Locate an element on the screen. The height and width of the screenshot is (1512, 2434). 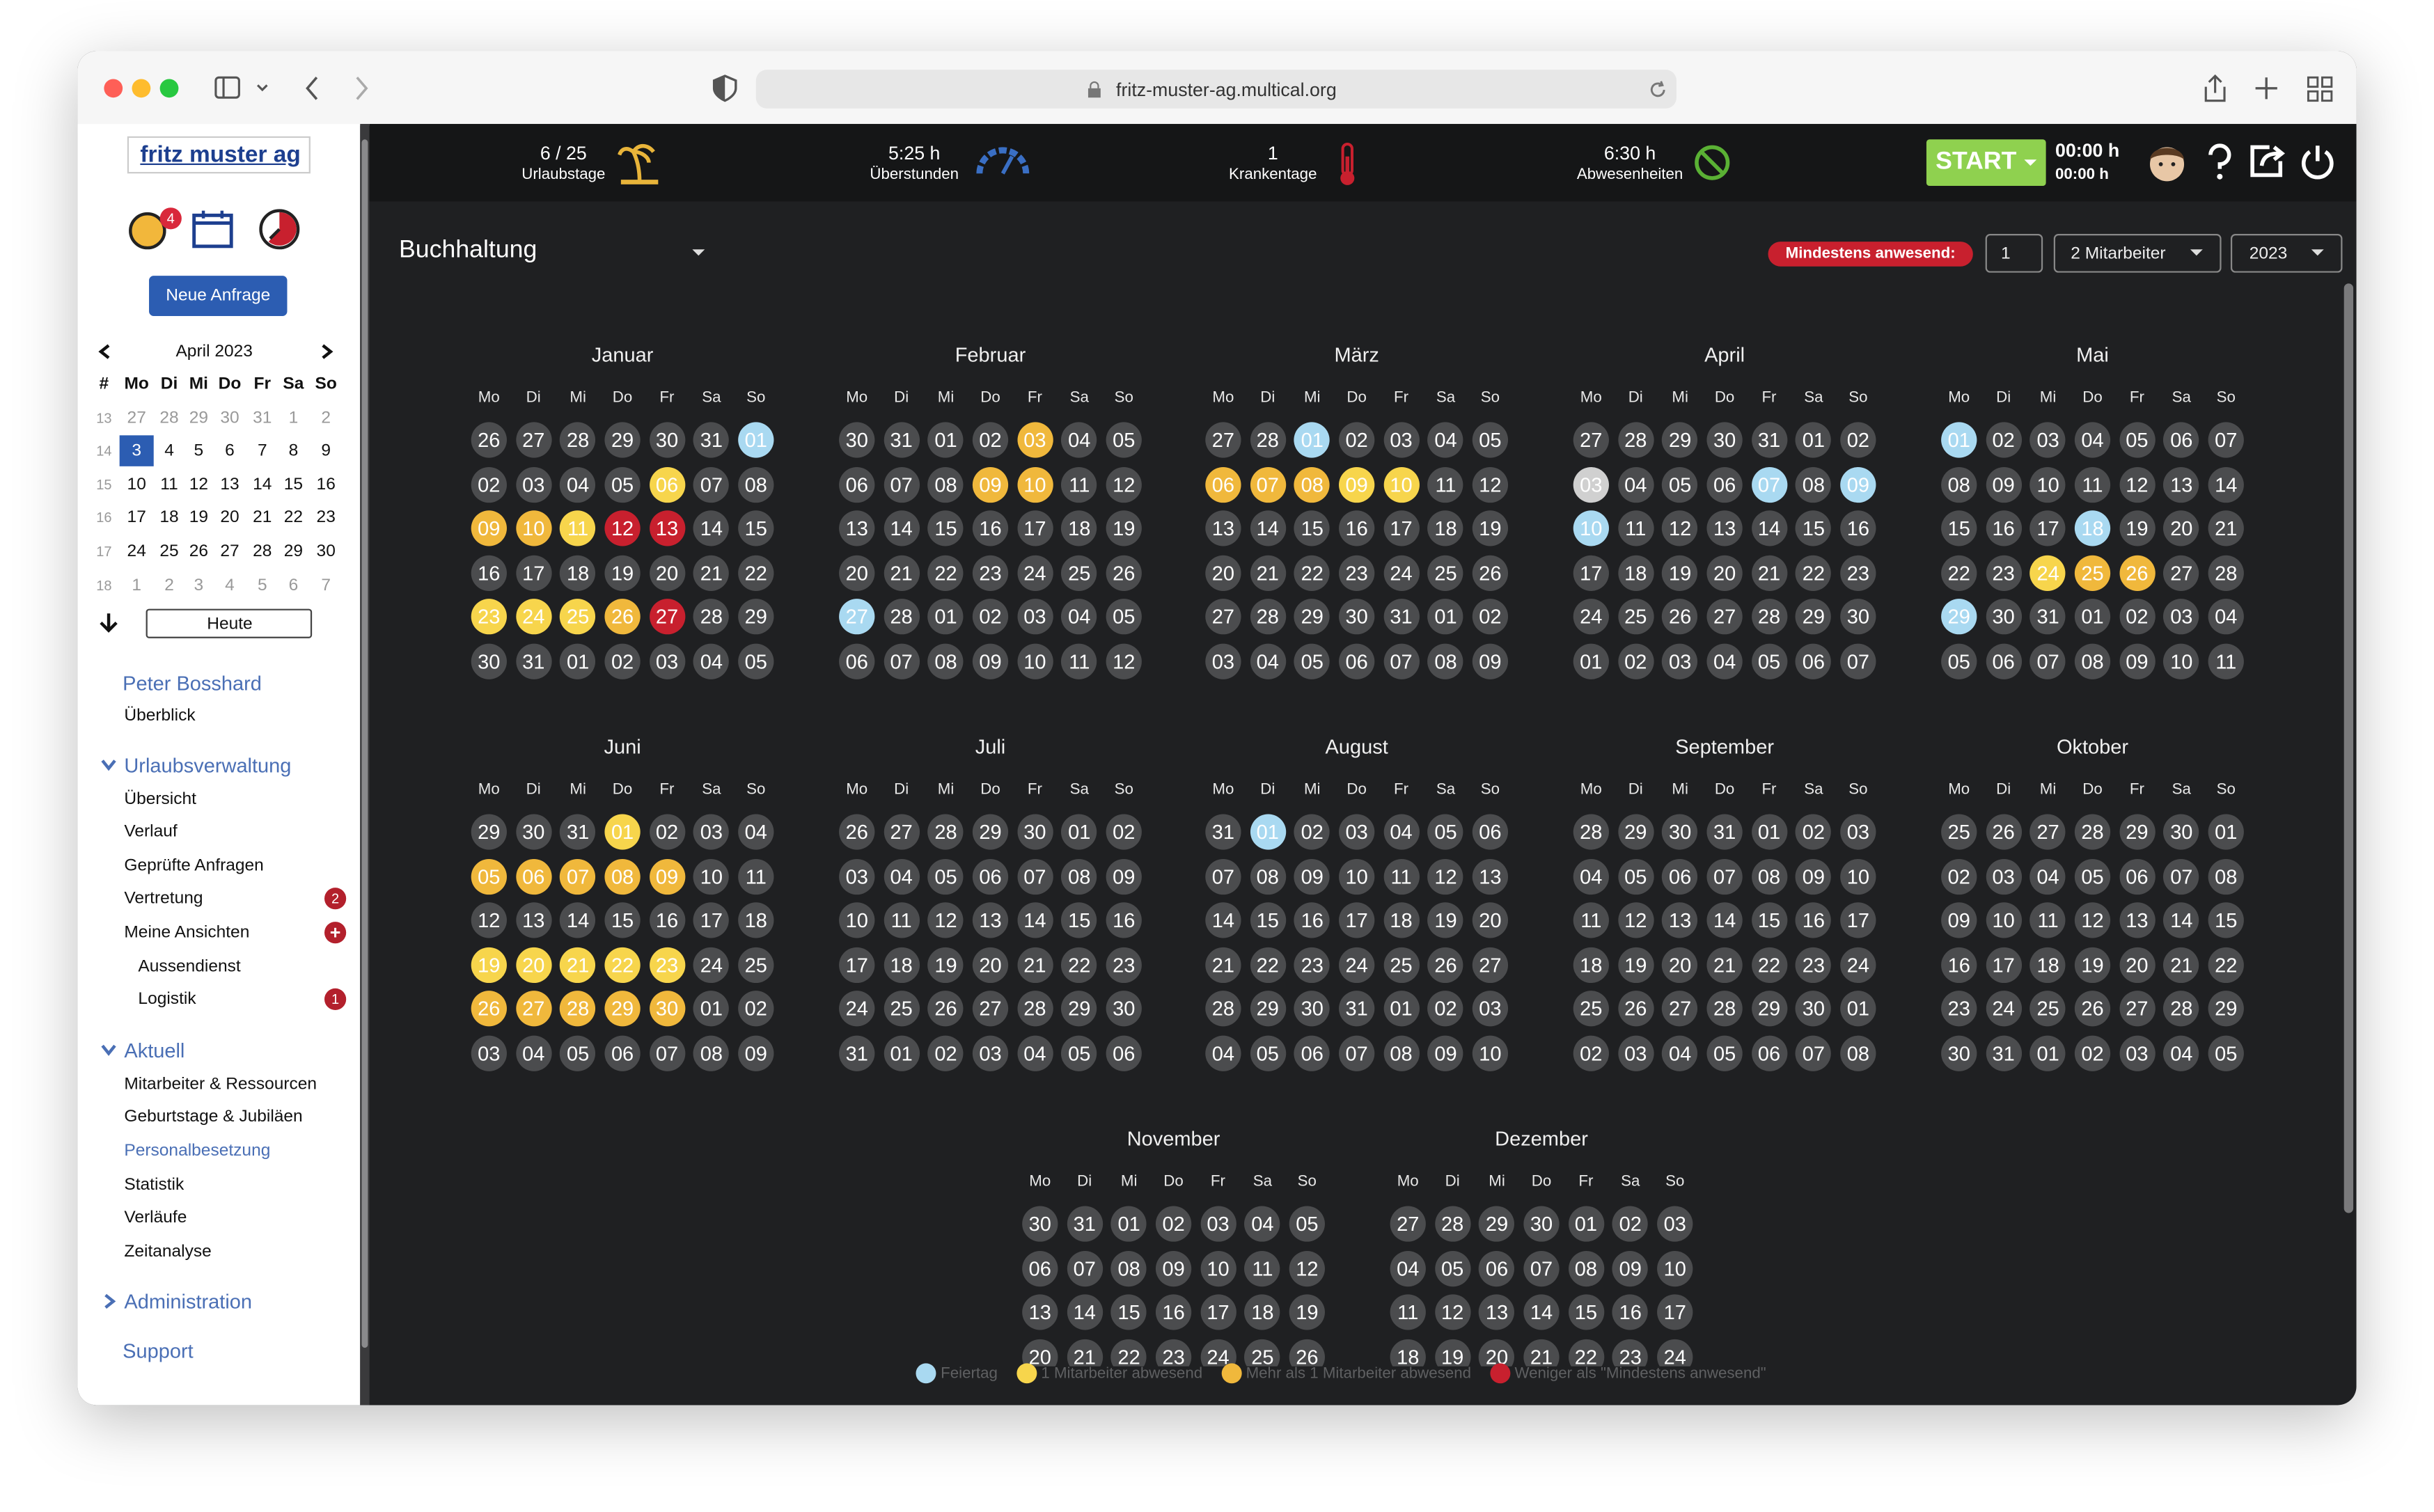
mini-calendar-day: 2 is located at coordinates (326, 418).